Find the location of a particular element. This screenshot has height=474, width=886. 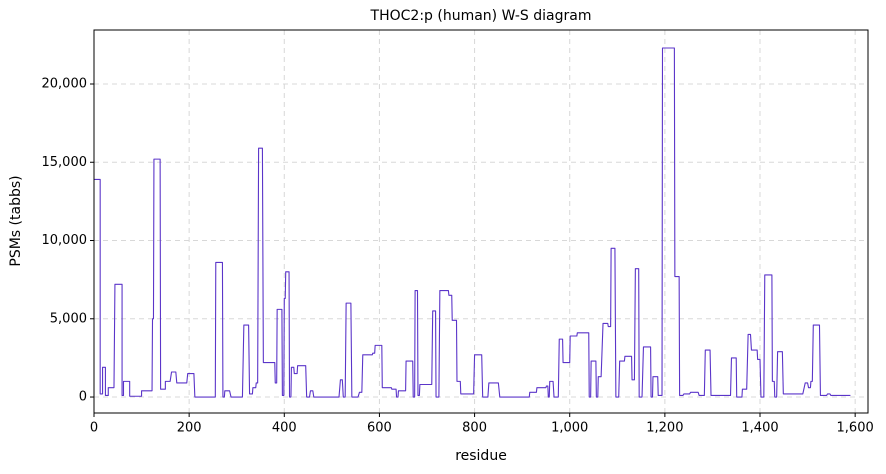

x-tick-label: 1,400 is located at coordinates (759, 428).